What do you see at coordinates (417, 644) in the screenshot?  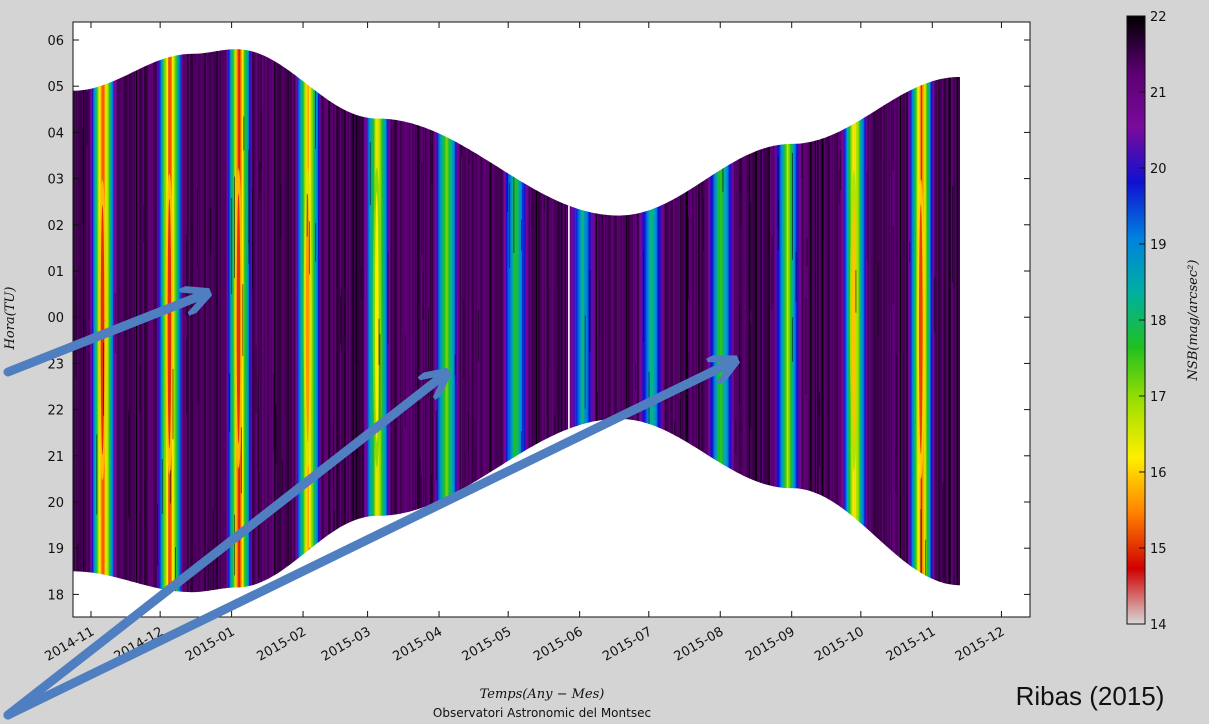 I see `x-tick-label: 2015-04` at bounding box center [417, 644].